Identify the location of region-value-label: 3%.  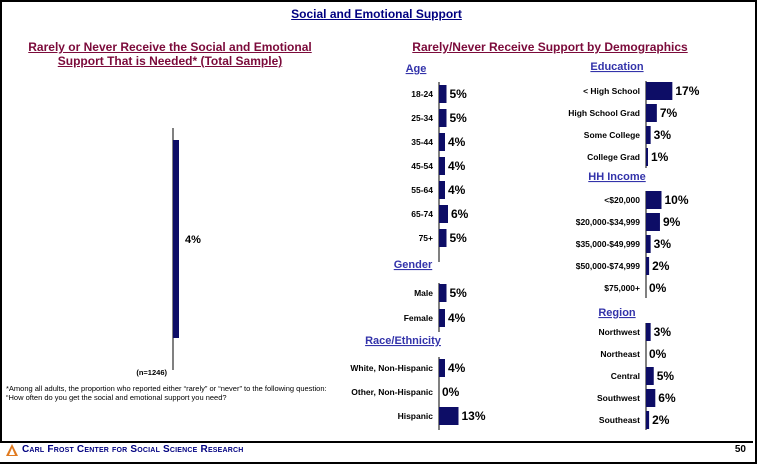
(663, 332).